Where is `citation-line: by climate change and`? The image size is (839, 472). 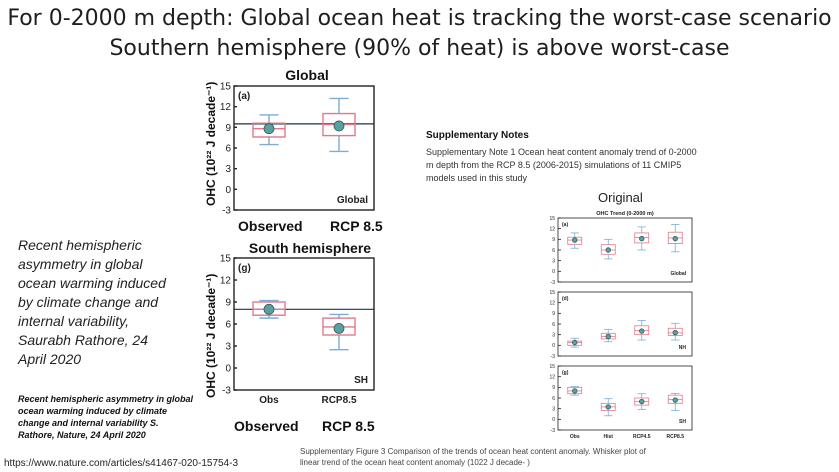 citation-line: by climate change and is located at coordinates (88, 302).